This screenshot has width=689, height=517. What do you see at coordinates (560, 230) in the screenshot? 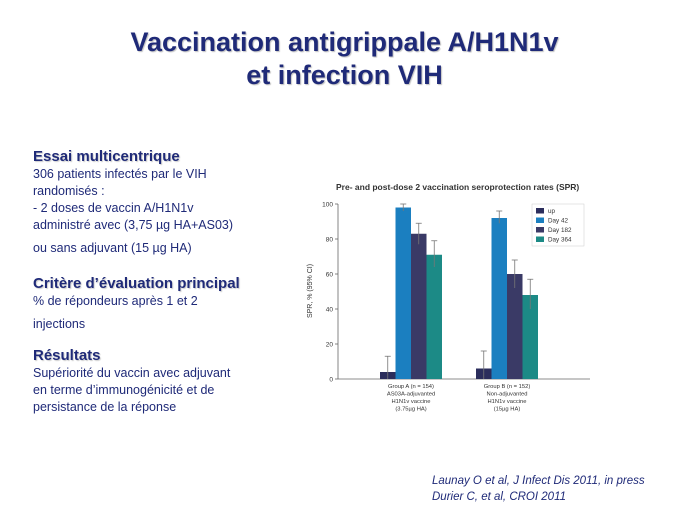
I see `legend-label: Day 182` at bounding box center [560, 230].